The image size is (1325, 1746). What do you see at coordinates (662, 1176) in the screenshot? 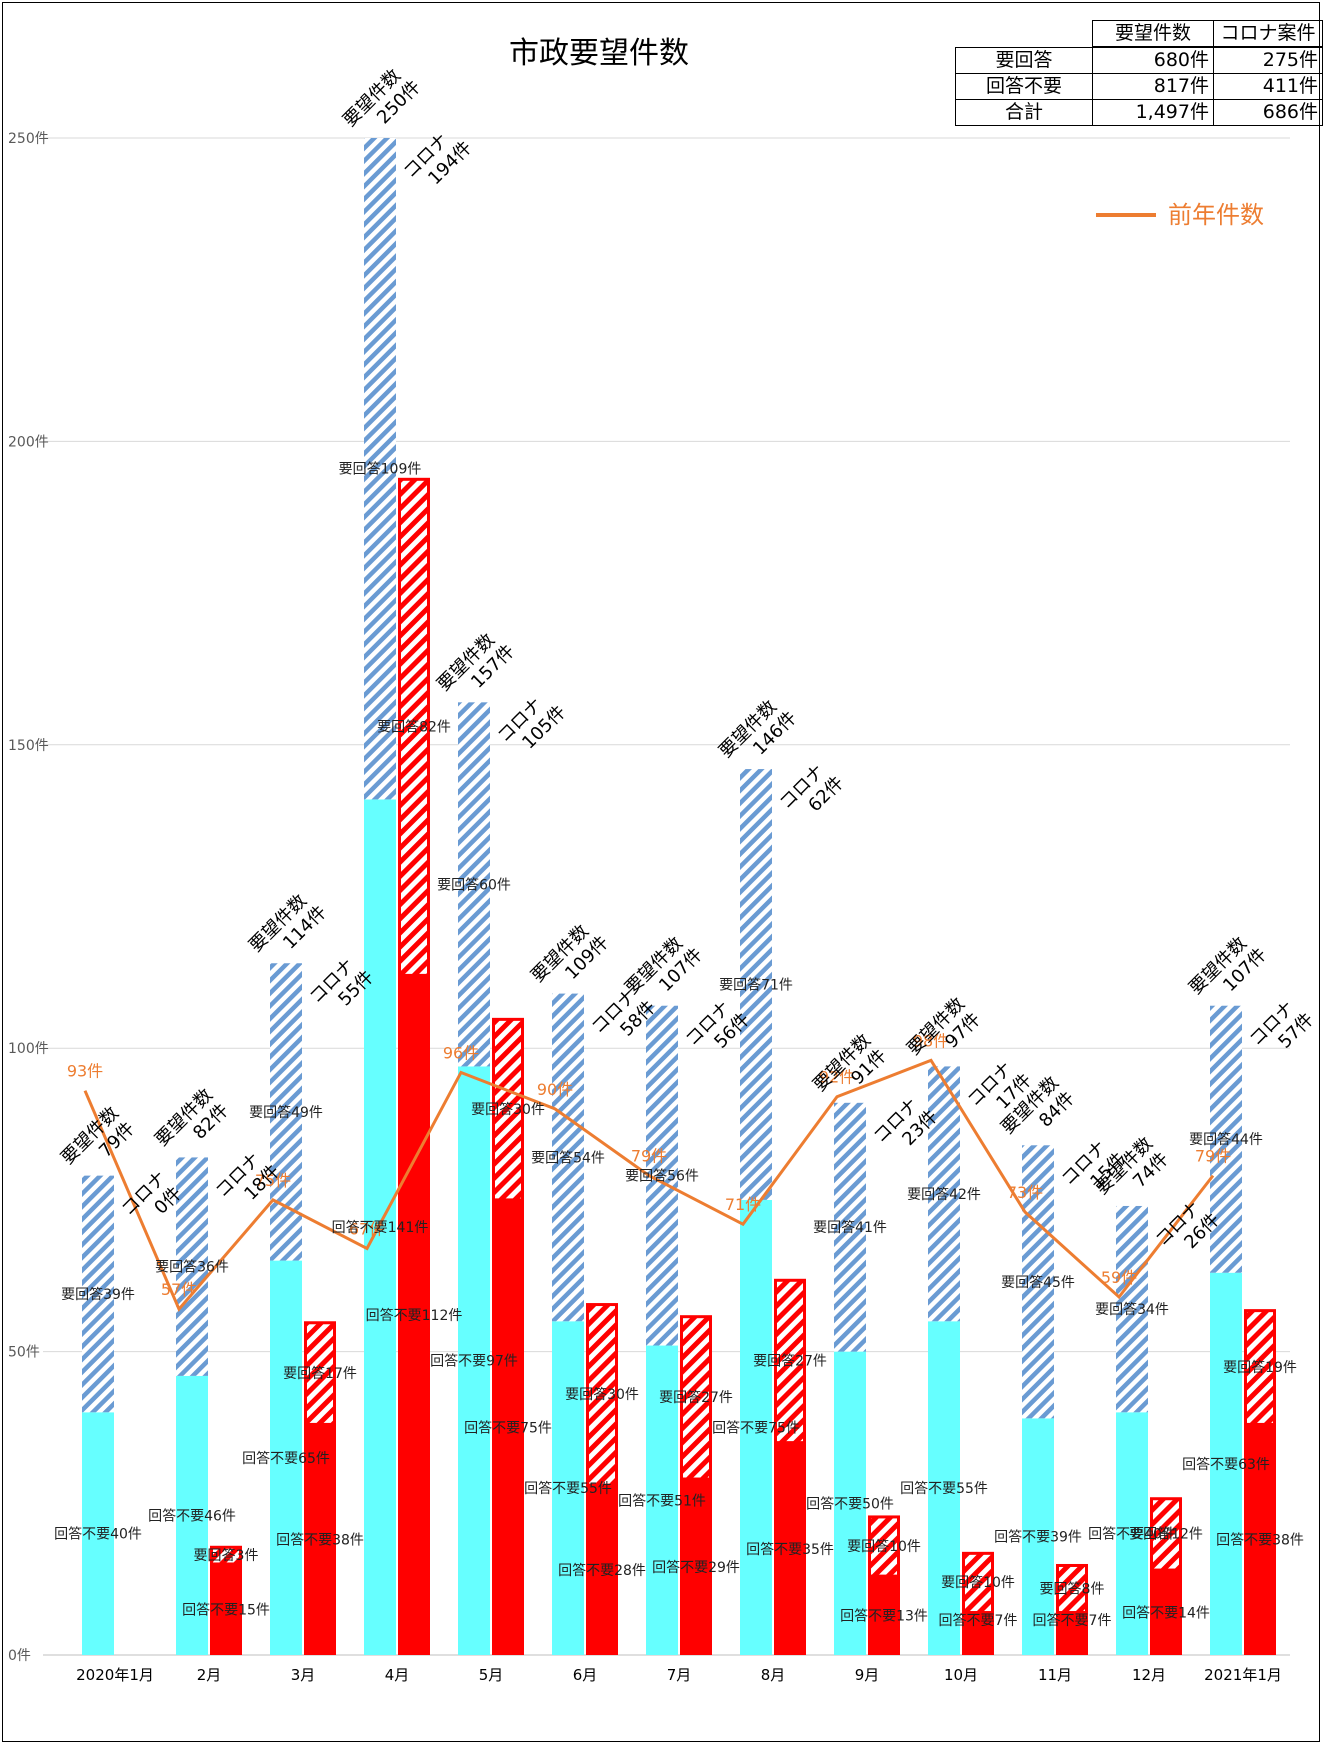
I see `label-total-reply-needed: 要回答56件` at bounding box center [662, 1176].